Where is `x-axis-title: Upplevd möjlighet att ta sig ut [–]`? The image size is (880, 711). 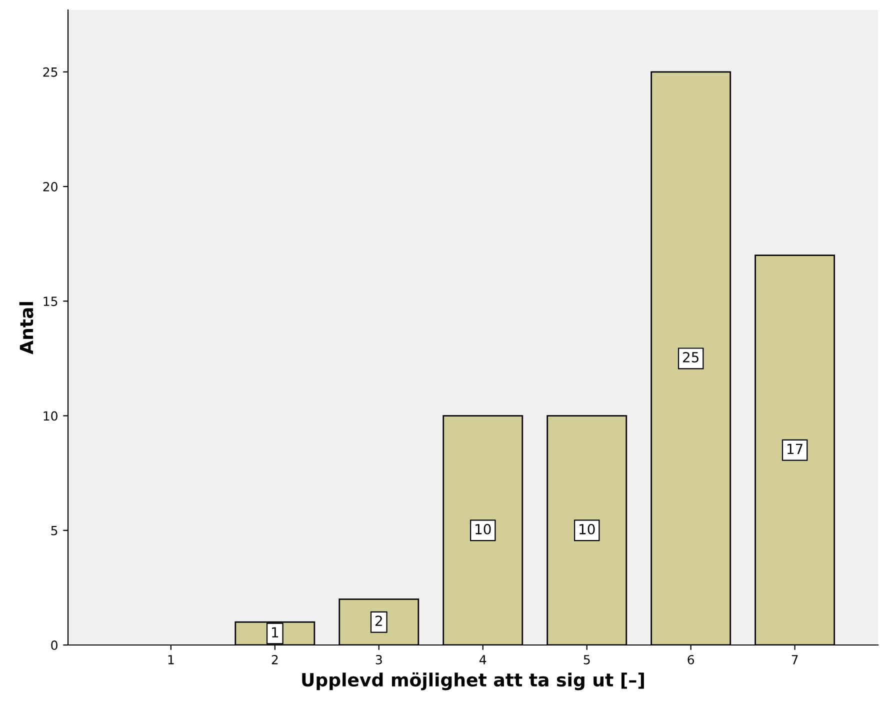 x-axis-title: Upplevd möjlighet att ta sig ut [–] is located at coordinates (473, 681).